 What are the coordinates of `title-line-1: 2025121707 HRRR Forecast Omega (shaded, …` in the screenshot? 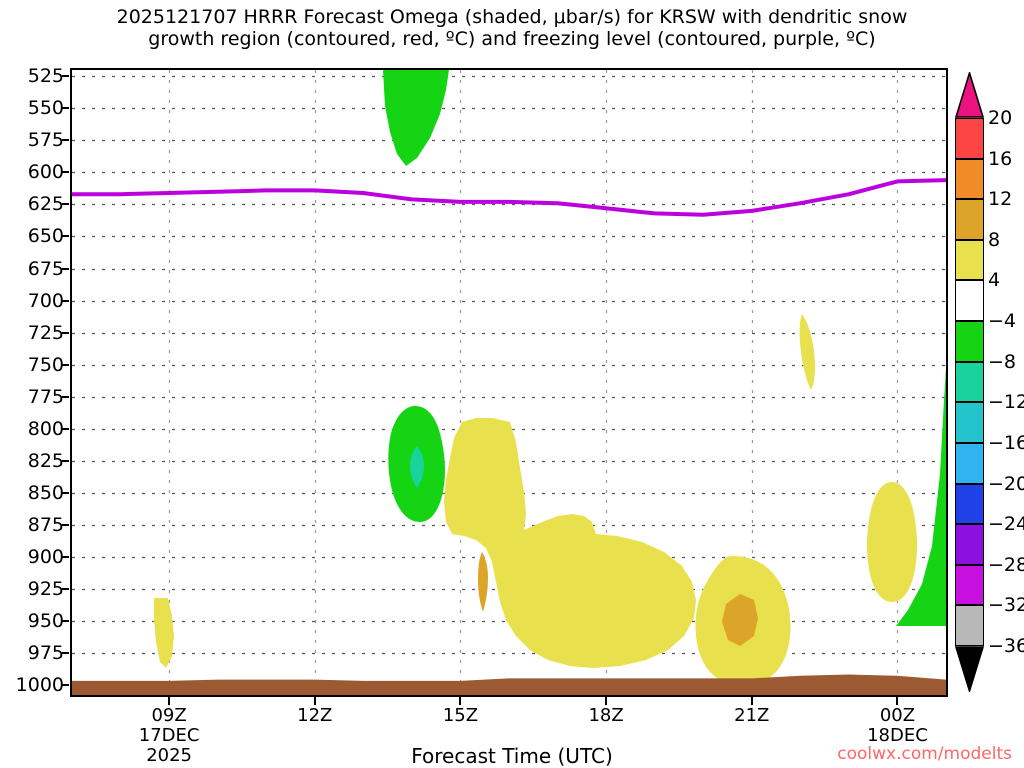 It's located at (512, 17).